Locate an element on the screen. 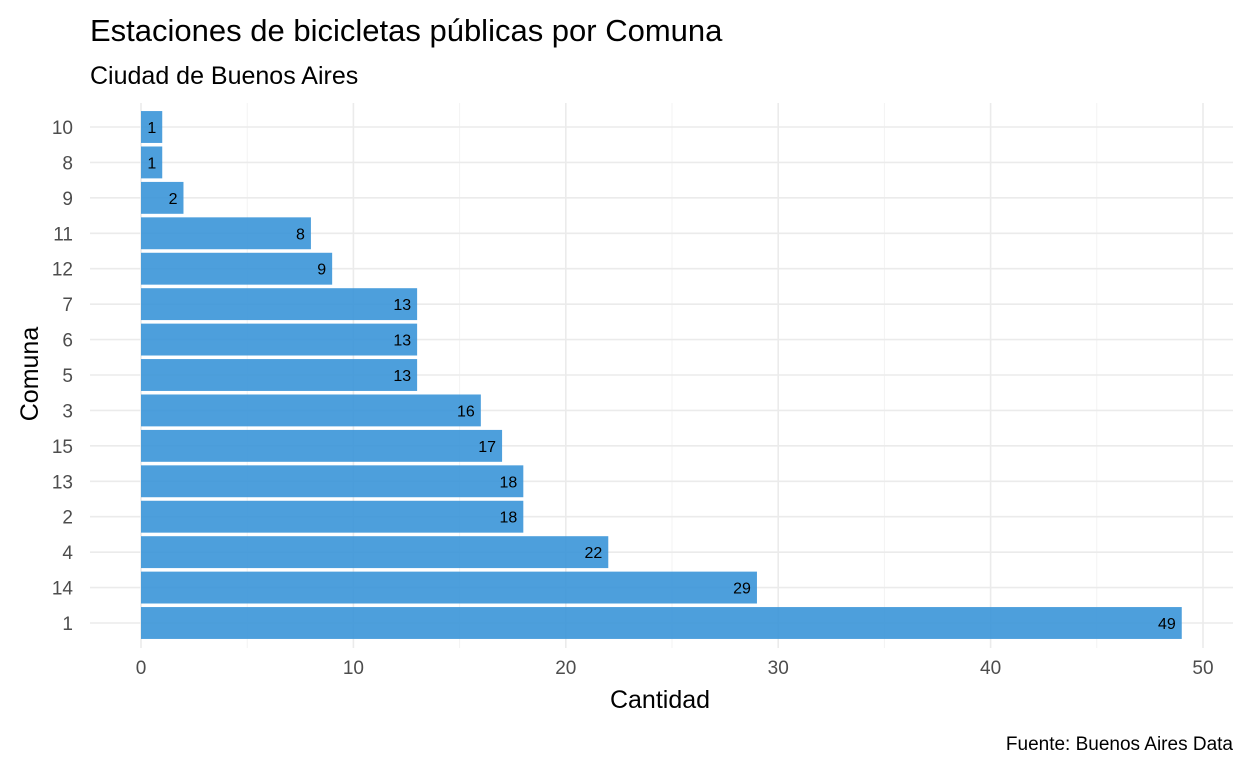  y-tick-label: 11 is located at coordinates (63, 234).